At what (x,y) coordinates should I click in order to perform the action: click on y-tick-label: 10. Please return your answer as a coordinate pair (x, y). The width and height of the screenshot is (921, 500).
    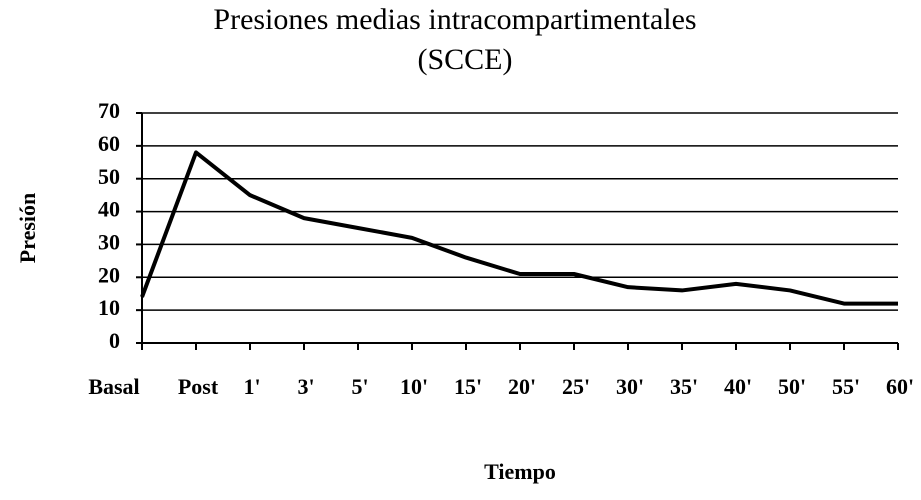
    Looking at the image, I should click on (109, 307).